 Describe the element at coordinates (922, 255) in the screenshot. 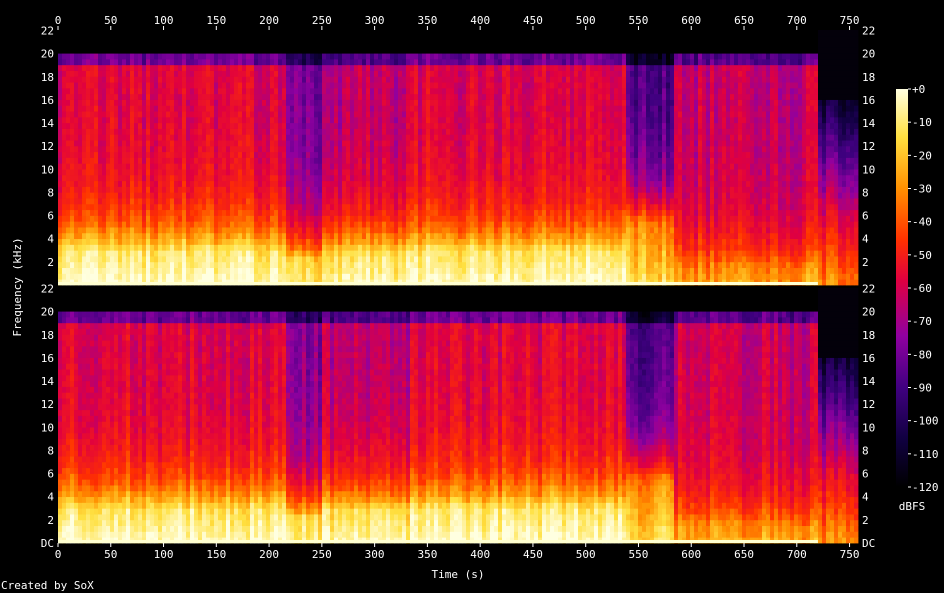

I see `colorbar-tick-label: -50` at that location.